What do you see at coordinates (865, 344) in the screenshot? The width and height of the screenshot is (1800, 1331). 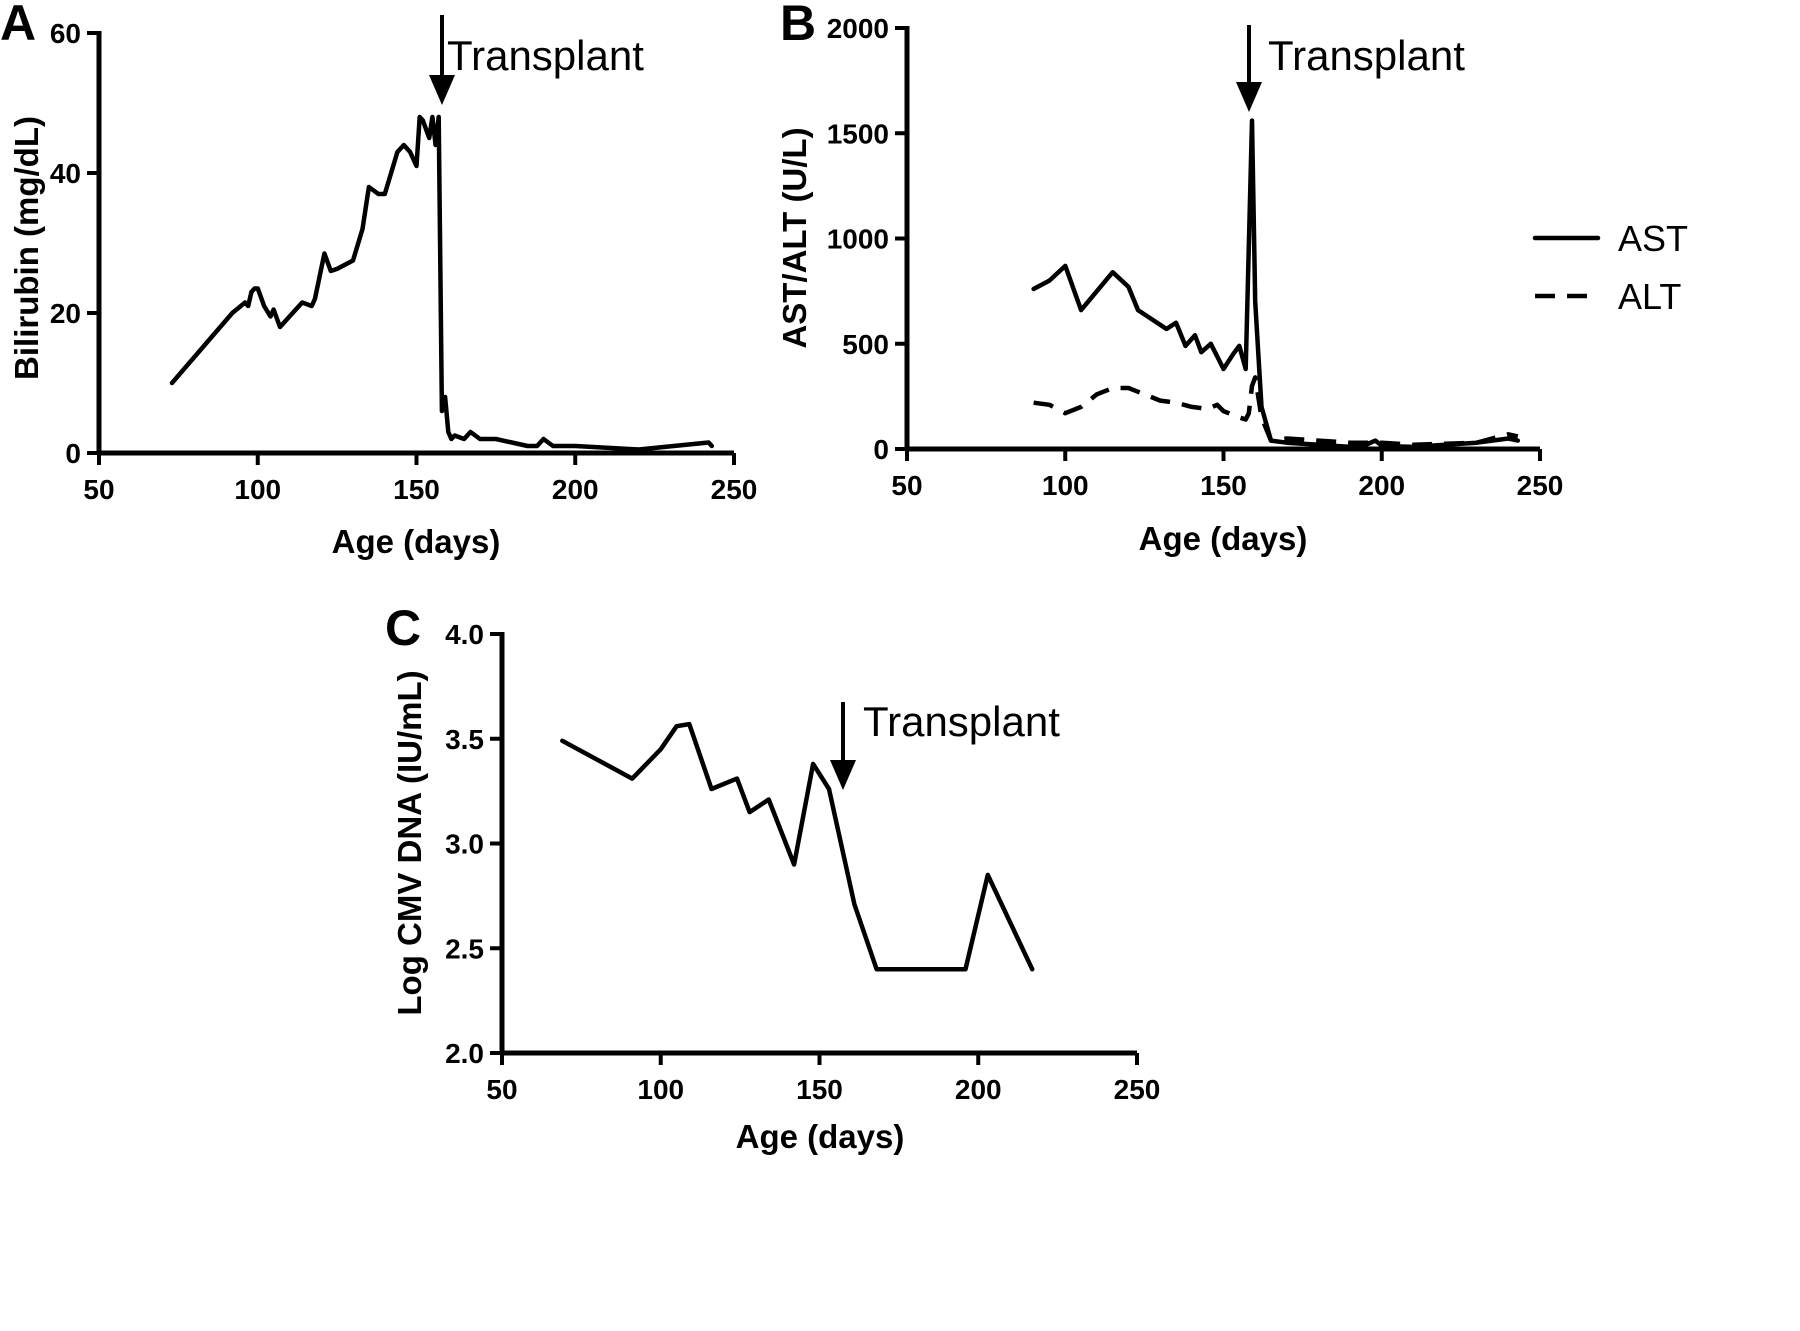 I see `y-tick-label: 500` at bounding box center [865, 344].